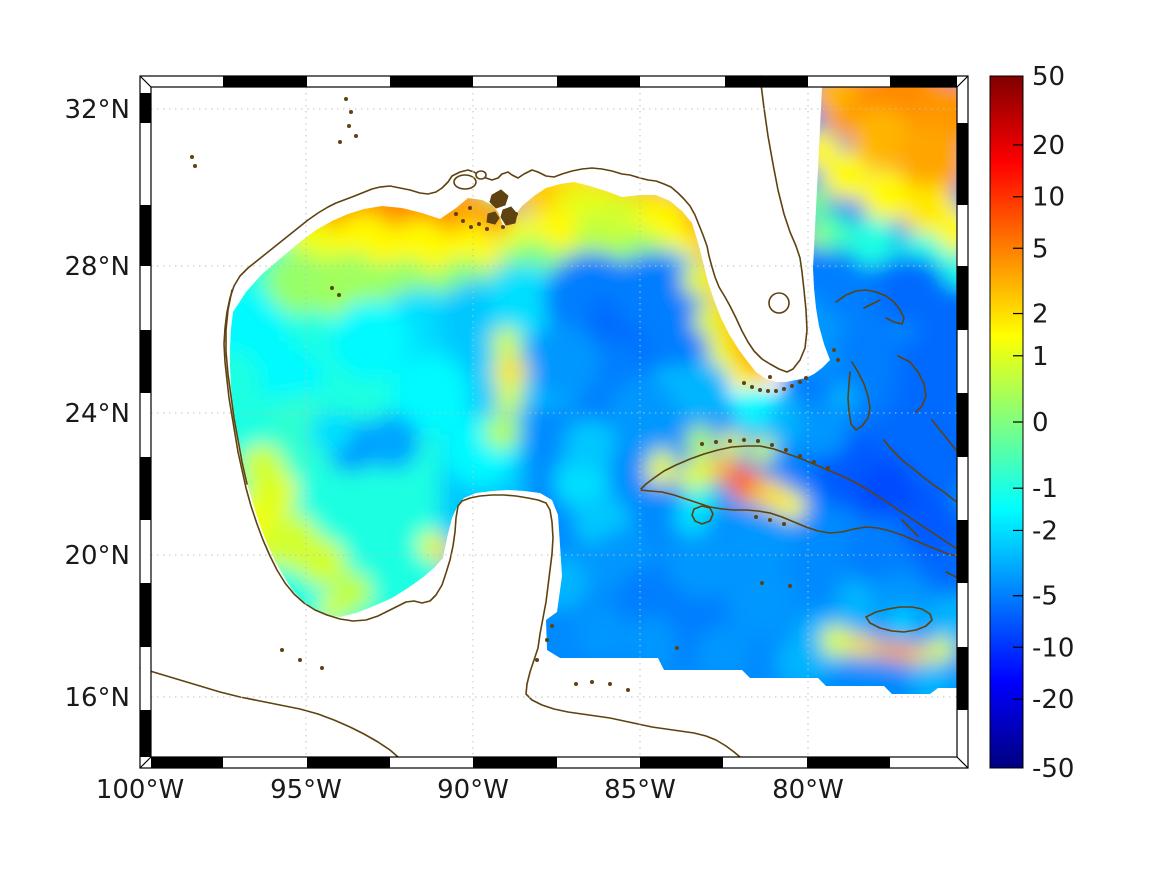 Image resolution: width=1167 pixels, height=875 pixels. I want to click on x-axis-tick-label: 95°W, so click(306, 790).